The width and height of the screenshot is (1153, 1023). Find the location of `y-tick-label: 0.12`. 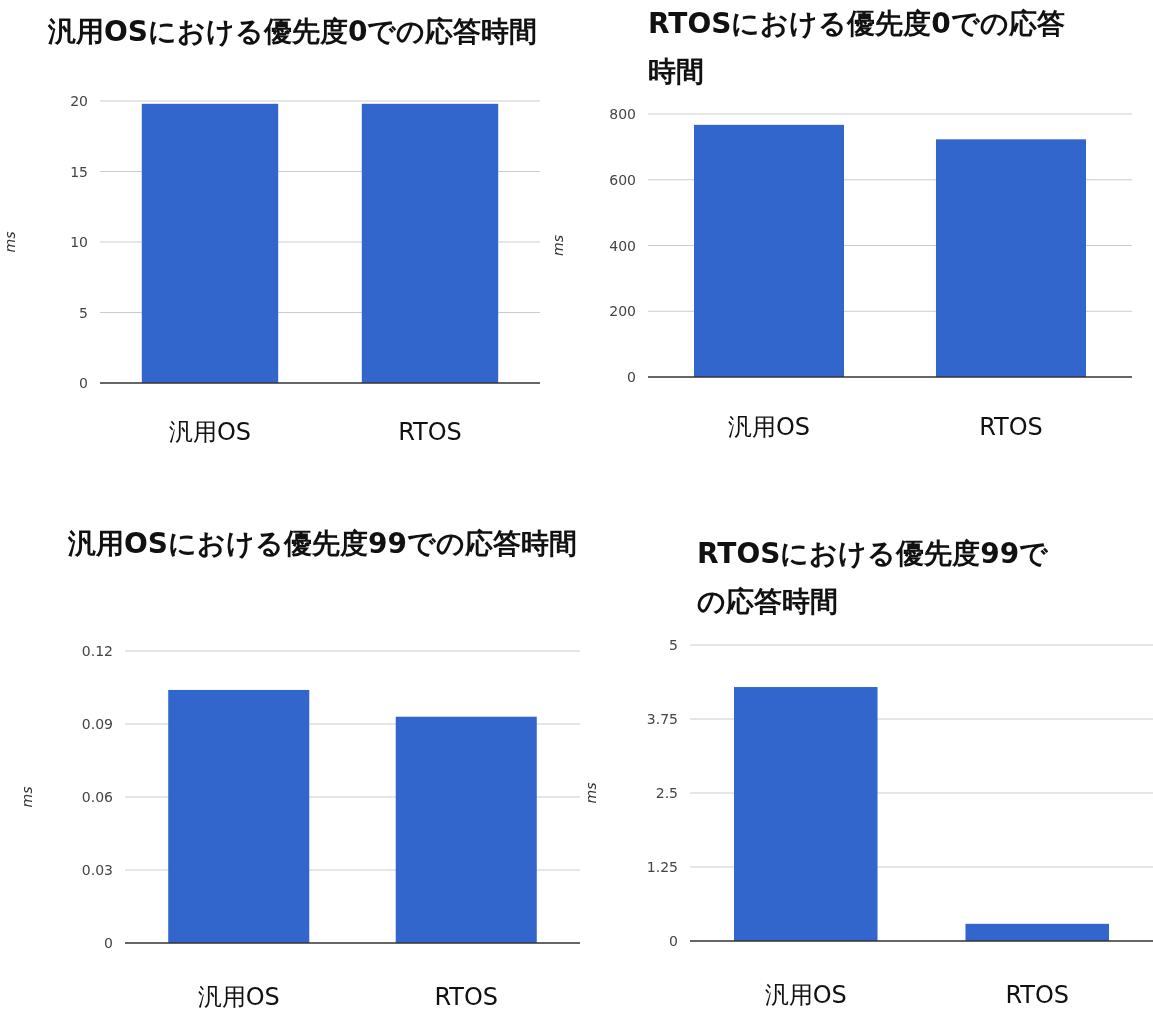

y-tick-label: 0.12 is located at coordinates (97, 651).